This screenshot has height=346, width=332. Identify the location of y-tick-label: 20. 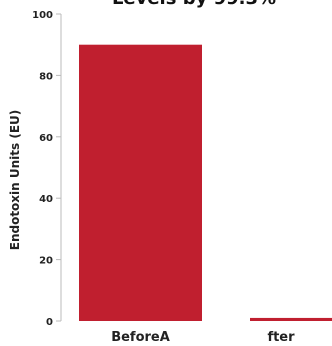
(46, 261).